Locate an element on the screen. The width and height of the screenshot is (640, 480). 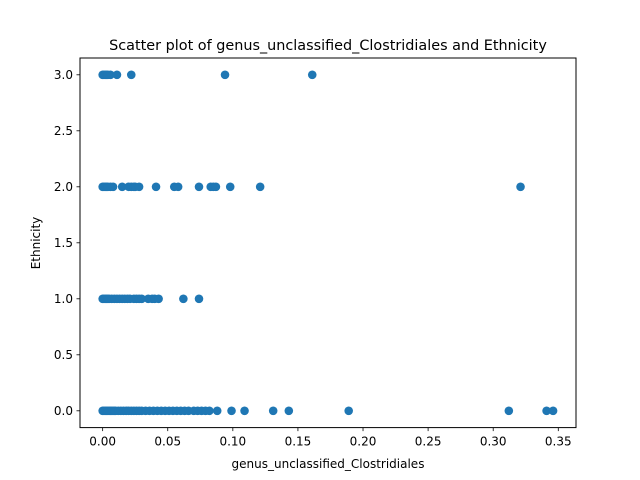
y-axis-ticks: 0.0 0.5 1.0 1.5 2.0 2.5 3.0 is located at coordinates (67, 243).